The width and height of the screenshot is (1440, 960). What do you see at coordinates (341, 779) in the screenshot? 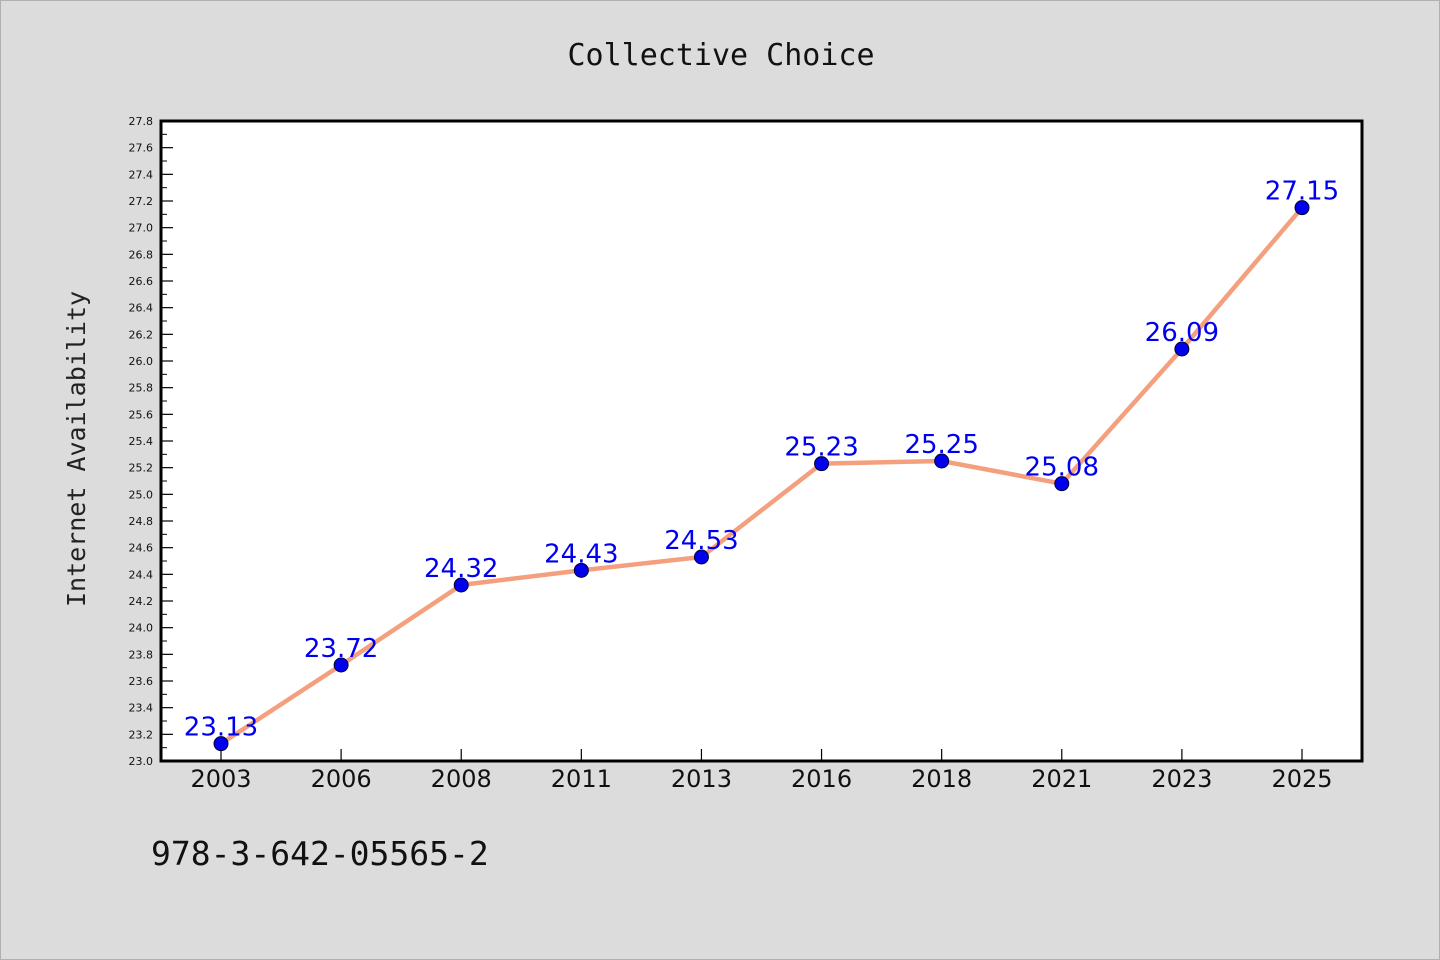
I see `x-tick-label: 2006` at bounding box center [341, 779].